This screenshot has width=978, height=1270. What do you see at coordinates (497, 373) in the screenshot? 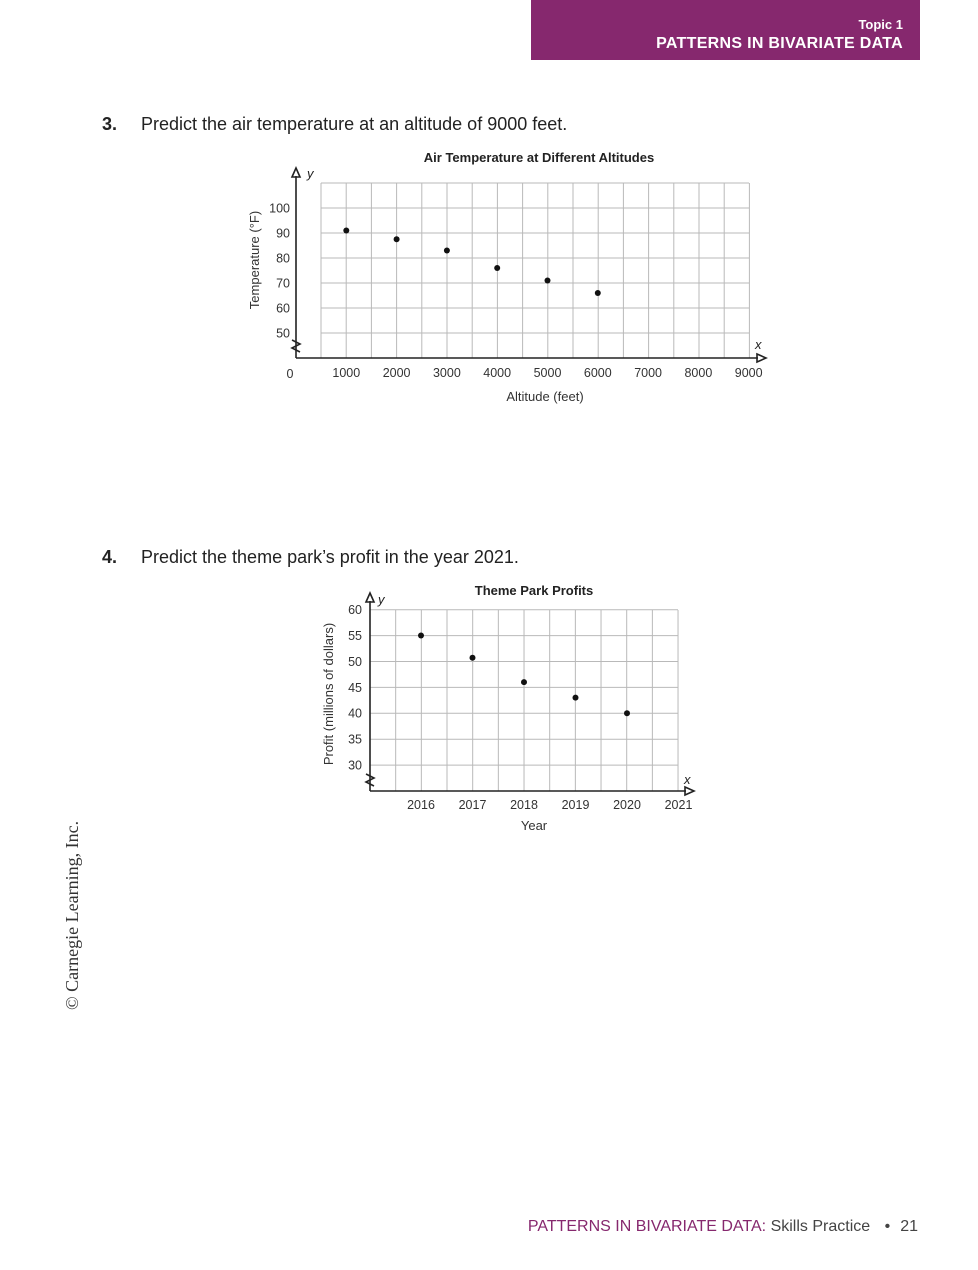
I see `x-tick-label: 4000` at bounding box center [497, 373].